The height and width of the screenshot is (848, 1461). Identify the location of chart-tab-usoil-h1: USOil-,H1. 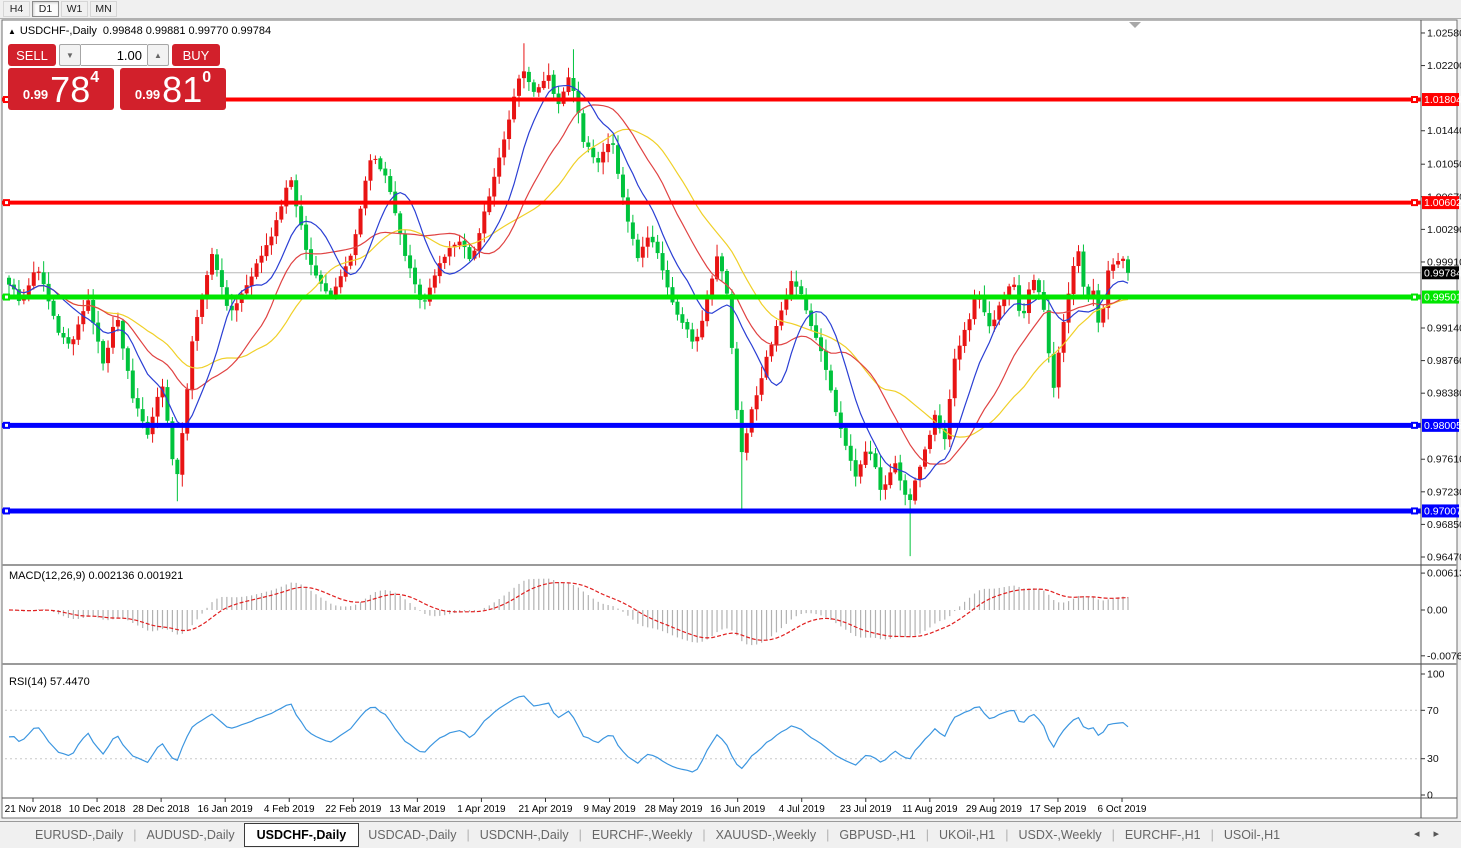
(1252, 835).